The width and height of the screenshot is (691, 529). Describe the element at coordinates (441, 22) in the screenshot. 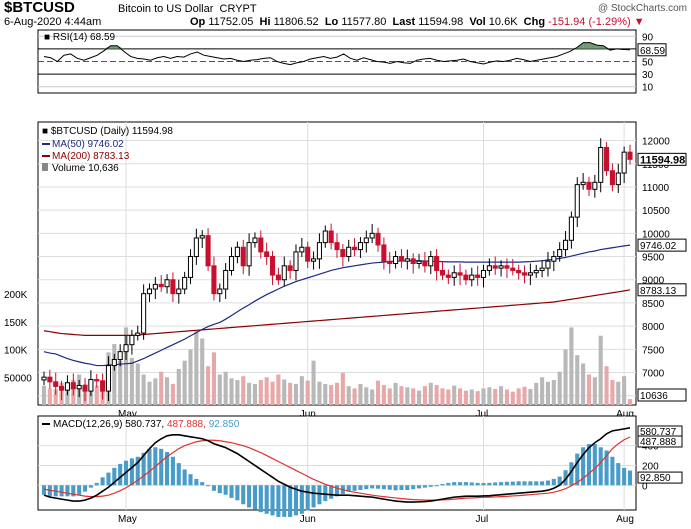

I see `last-value: 11594.98` at that location.